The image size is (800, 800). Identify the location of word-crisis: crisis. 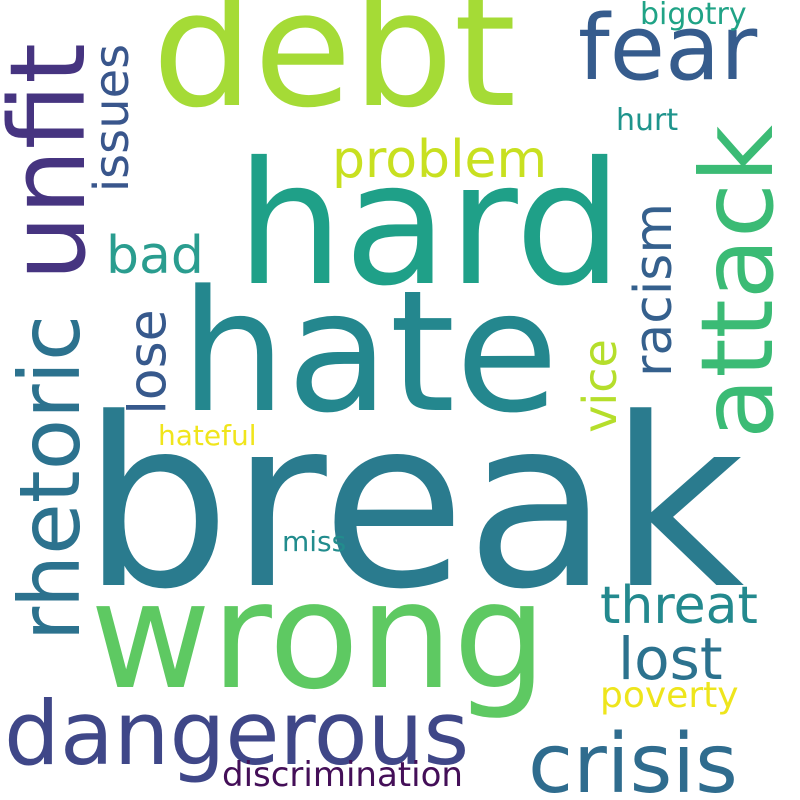
(633, 758).